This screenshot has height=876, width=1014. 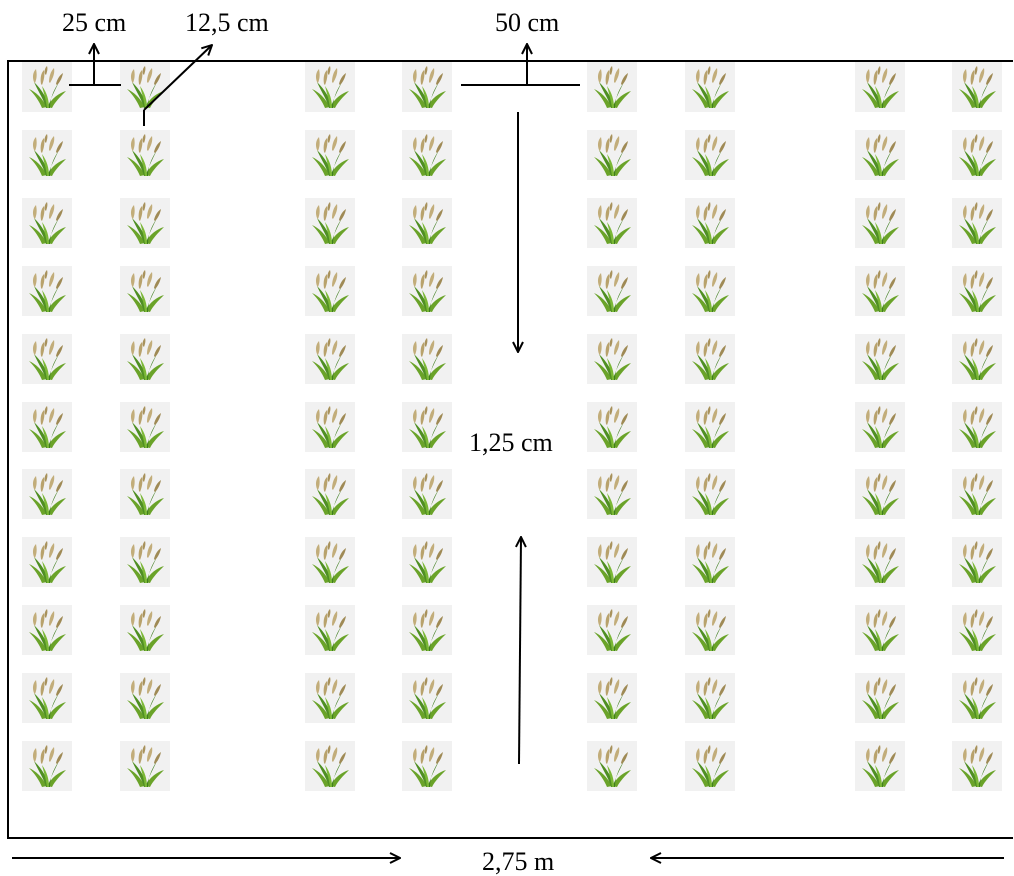 What do you see at coordinates (227, 22) in the screenshot?
I see `label-12-5cm: 12,5 cm` at bounding box center [227, 22].